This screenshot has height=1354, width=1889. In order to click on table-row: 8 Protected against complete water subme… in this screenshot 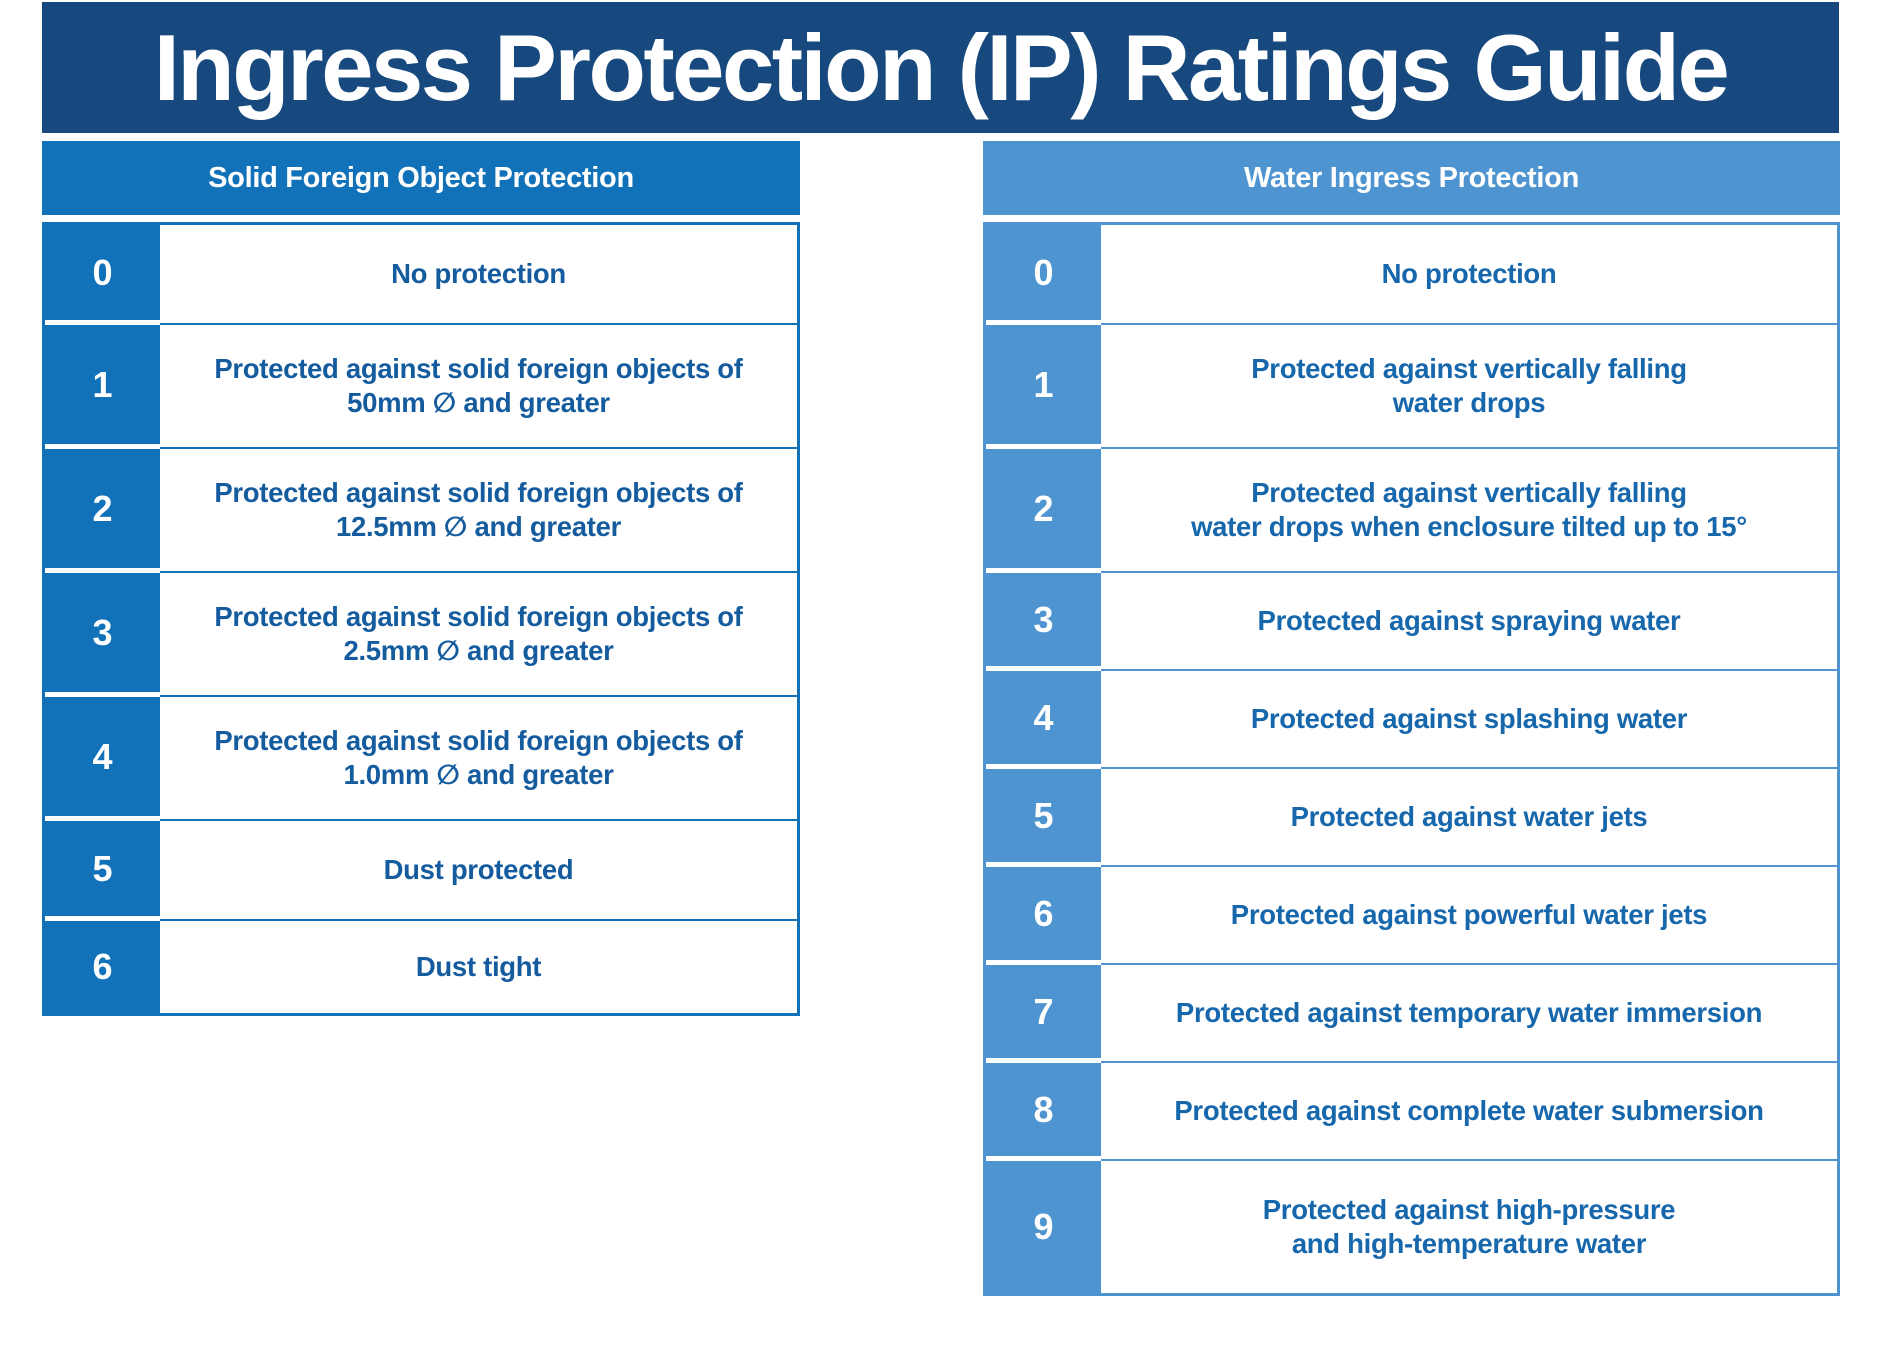, I will do `click(1411, 1112)`.